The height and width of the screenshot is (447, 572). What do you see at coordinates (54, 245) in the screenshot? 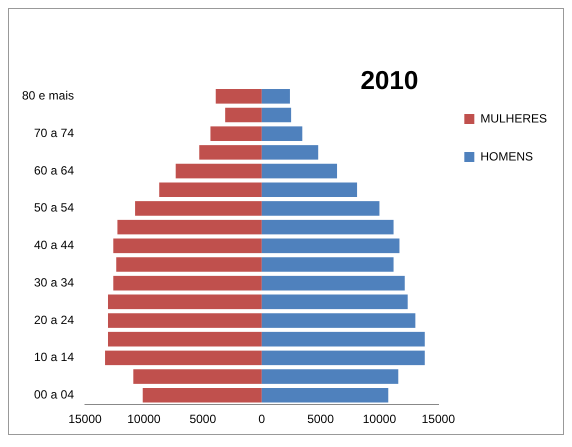
I see `y-tick-label: 40 a 44` at bounding box center [54, 245].